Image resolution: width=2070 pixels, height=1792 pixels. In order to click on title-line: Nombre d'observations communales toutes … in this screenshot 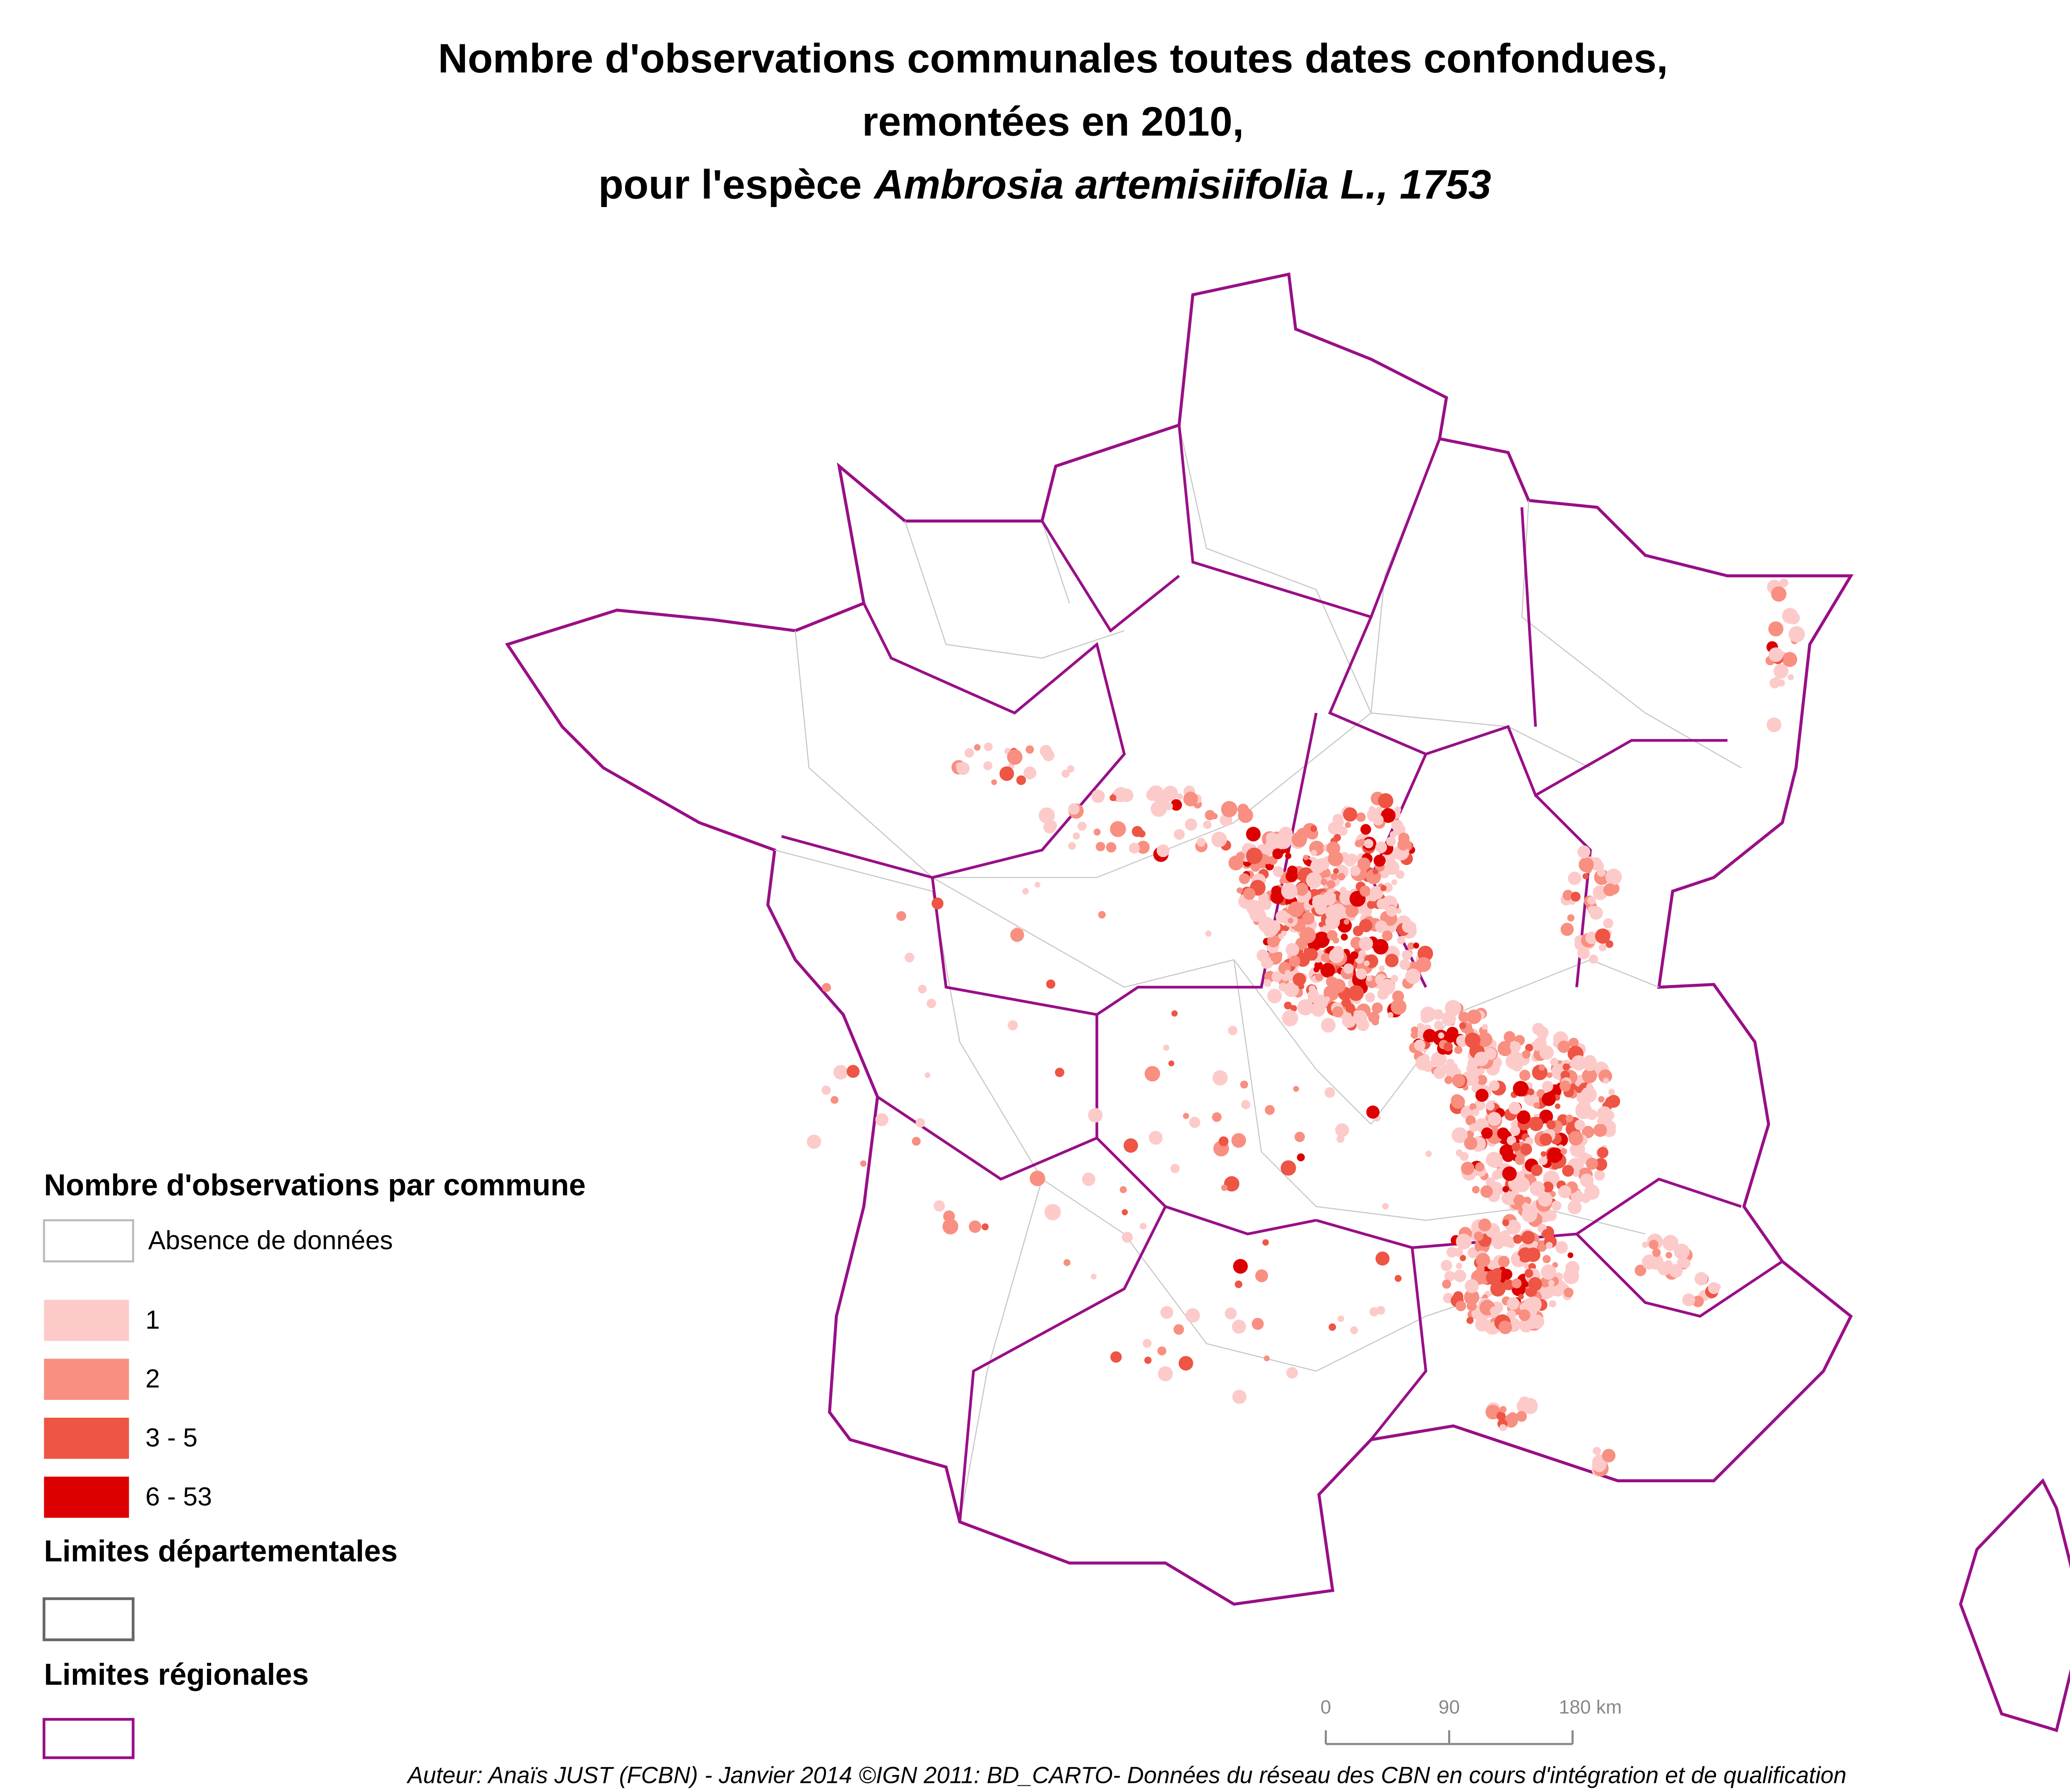, I will do `click(1053, 59)`.